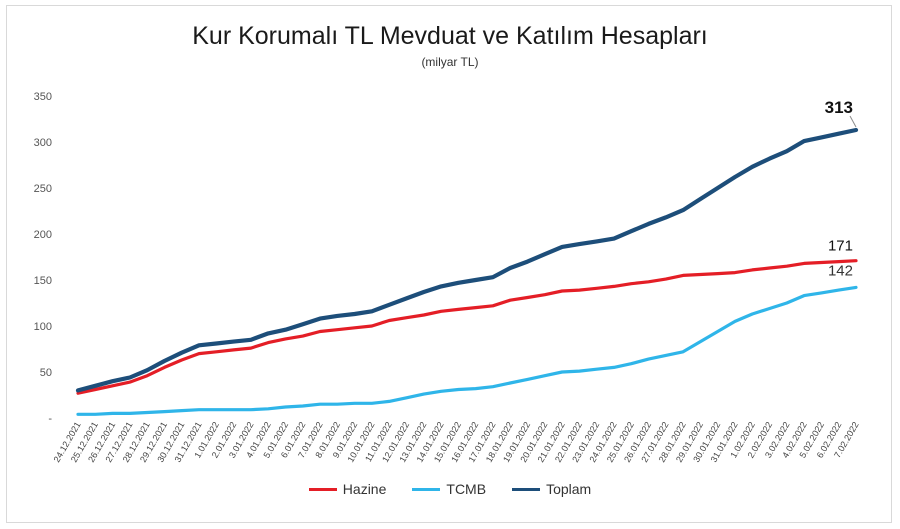 The image size is (900, 529). What do you see at coordinates (840, 246) in the screenshot?
I see `end-label-hazine: 171` at bounding box center [840, 246].